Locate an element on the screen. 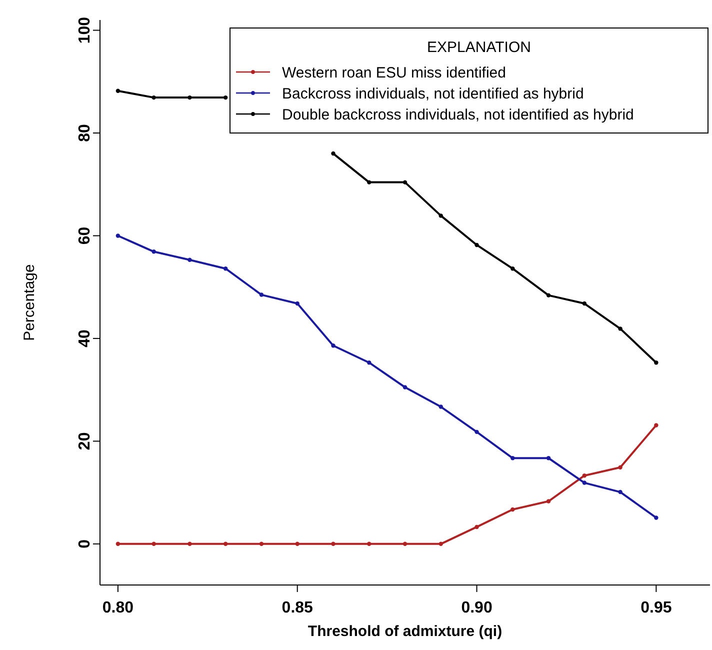  y-tick-label: 60 is located at coordinates (85, 235).